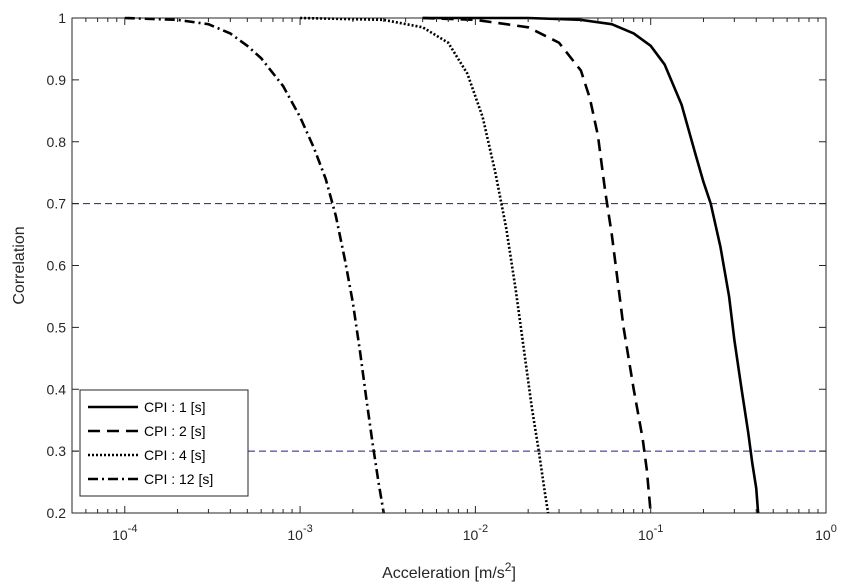 The image size is (856, 585). I want to click on x-axis-label: Acceleration [m/s2], so click(449, 571).